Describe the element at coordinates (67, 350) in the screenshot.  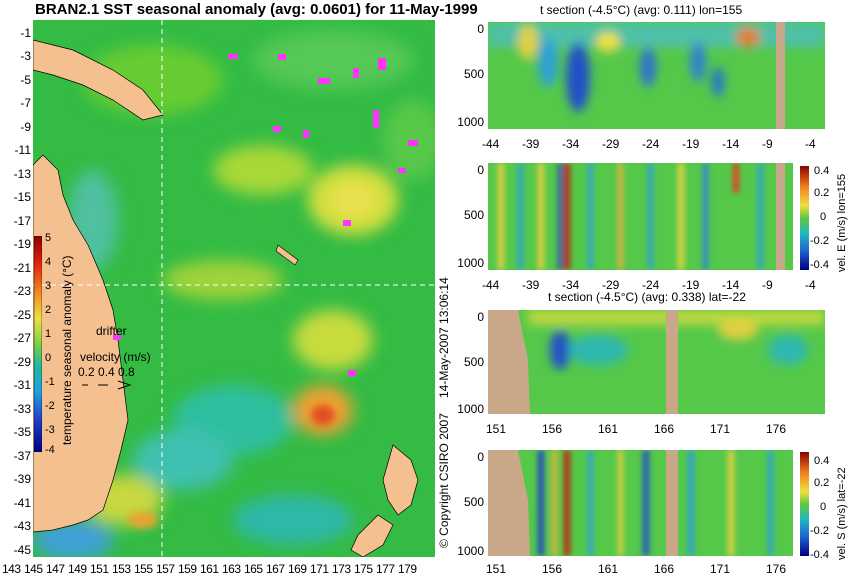
I see `temperature-colorbar-label: temperature seasonal anomaly (°C)` at that location.